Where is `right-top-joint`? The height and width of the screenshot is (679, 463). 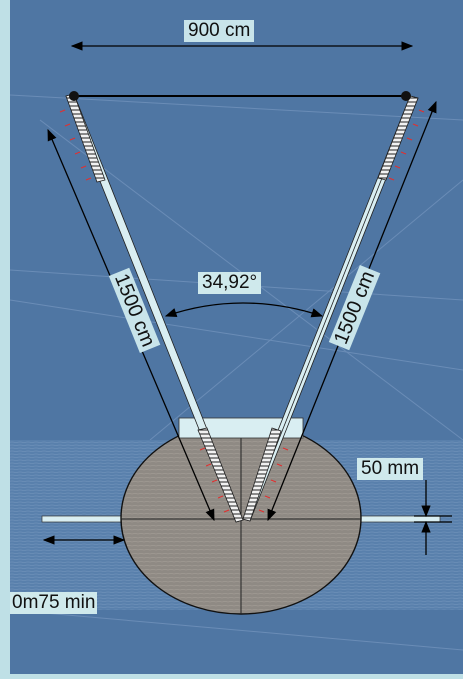 right-top-joint is located at coordinates (406, 96).